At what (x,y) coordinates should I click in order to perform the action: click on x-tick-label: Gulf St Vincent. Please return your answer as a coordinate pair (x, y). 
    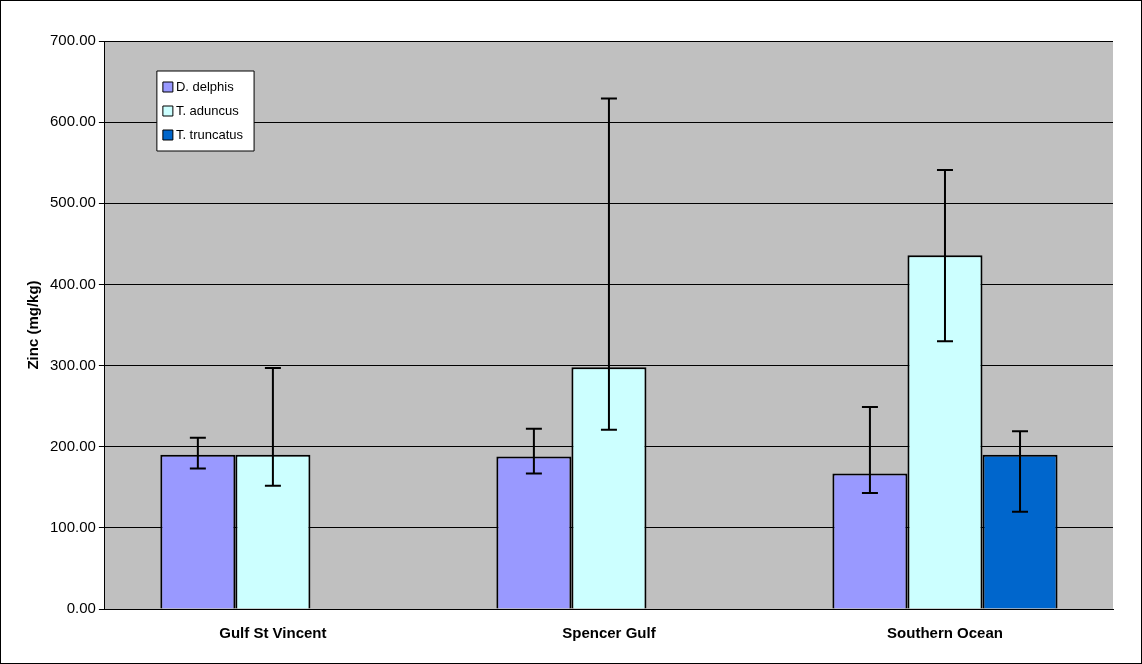
    Looking at the image, I should click on (273, 633).